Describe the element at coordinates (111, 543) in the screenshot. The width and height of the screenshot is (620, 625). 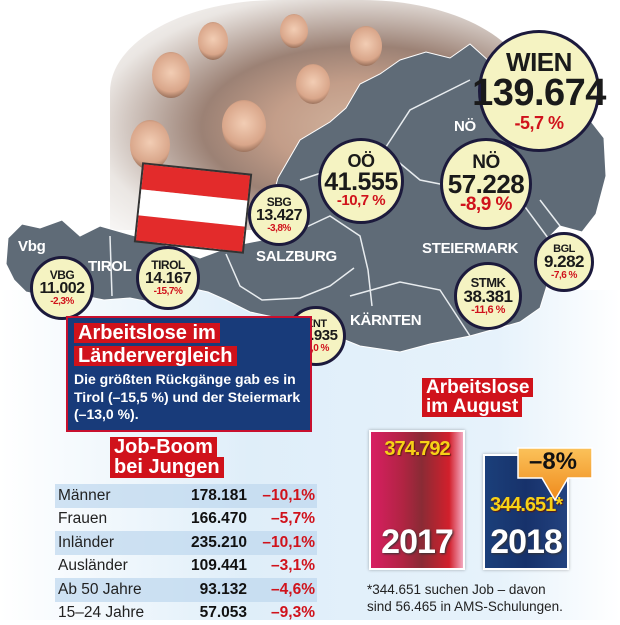
I see `row-label: Inländer` at that location.